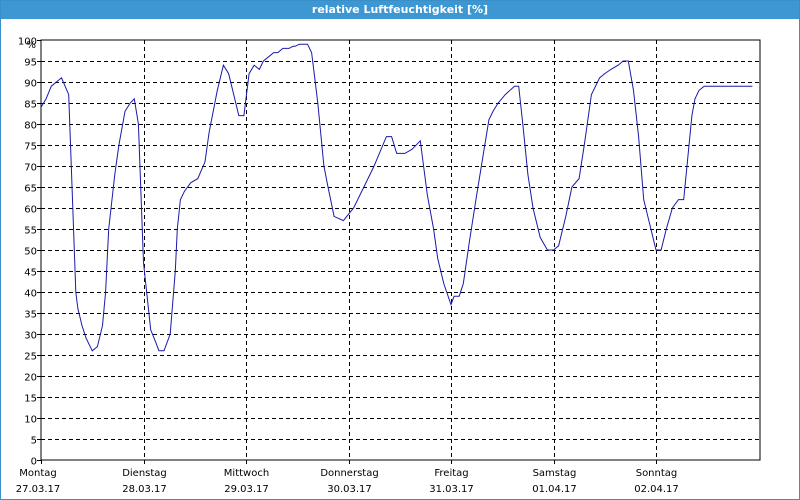  Describe the element at coordinates (38, 489) in the screenshot. I see `x-date-label: 27.03.17` at that location.